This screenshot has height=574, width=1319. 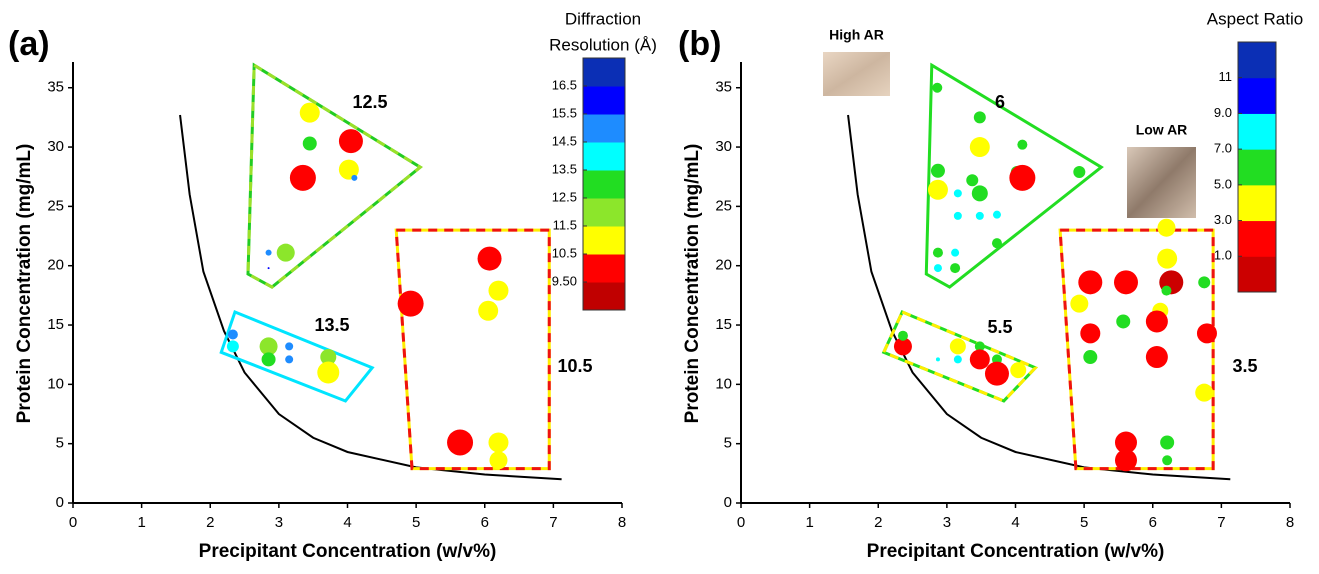 What do you see at coordinates (692, 284) in the screenshot?
I see `y-axis-label: Protein Concentration (mg/mL)` at bounding box center [692, 284].